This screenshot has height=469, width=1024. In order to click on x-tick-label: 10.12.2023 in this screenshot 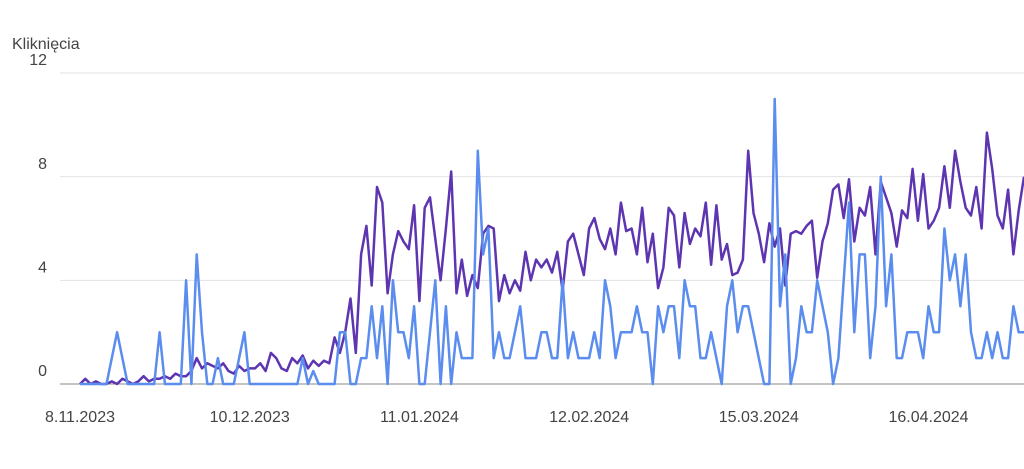, I will do `click(250, 417)`.